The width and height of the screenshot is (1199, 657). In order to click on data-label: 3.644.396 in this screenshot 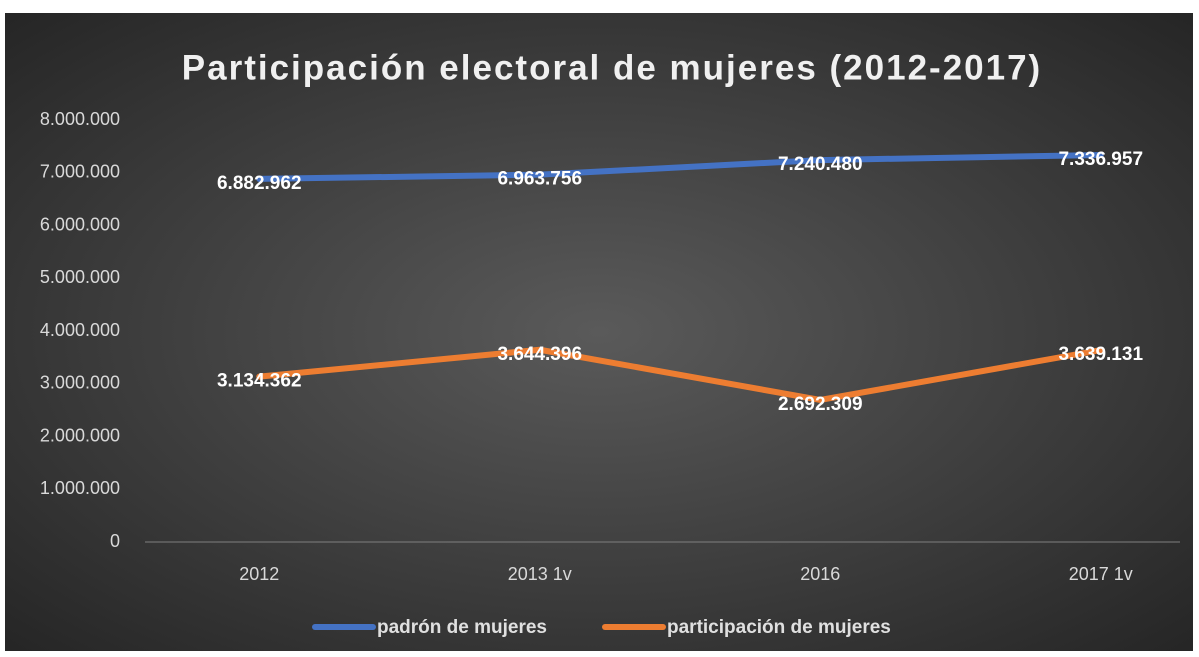, I will do `click(539, 354)`.